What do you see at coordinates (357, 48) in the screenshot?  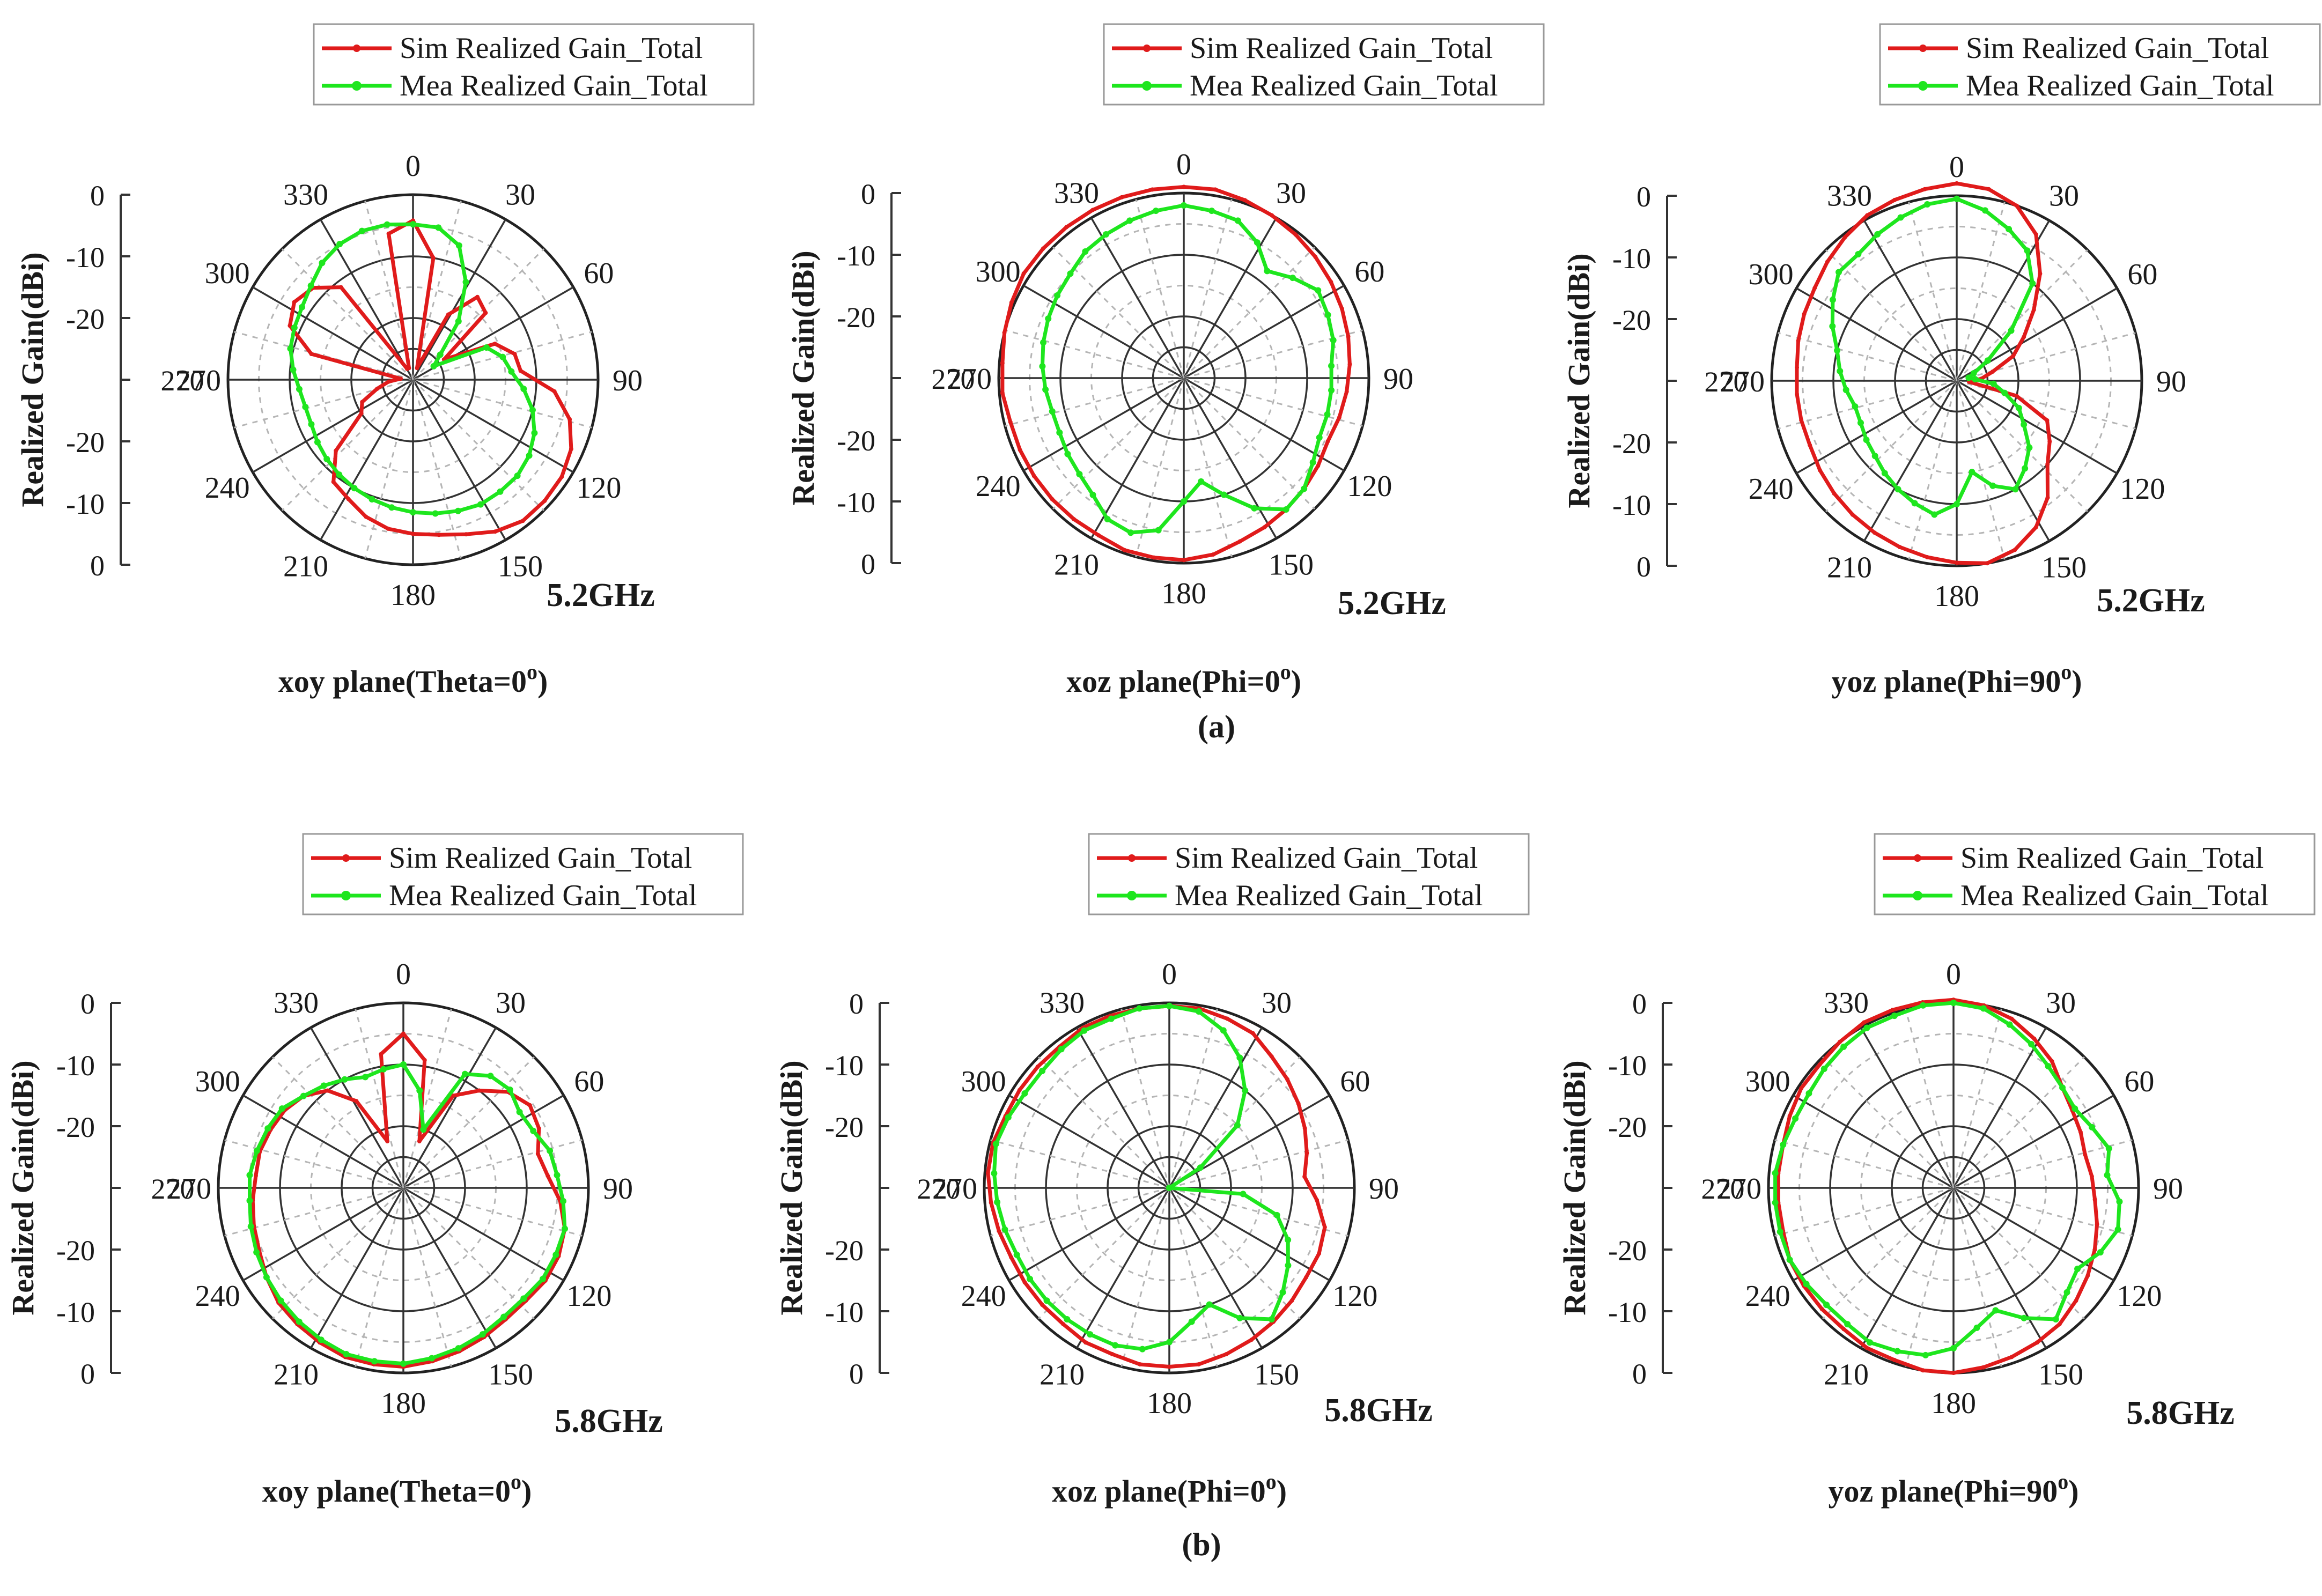 I see `legend-swatch-marker` at bounding box center [357, 48].